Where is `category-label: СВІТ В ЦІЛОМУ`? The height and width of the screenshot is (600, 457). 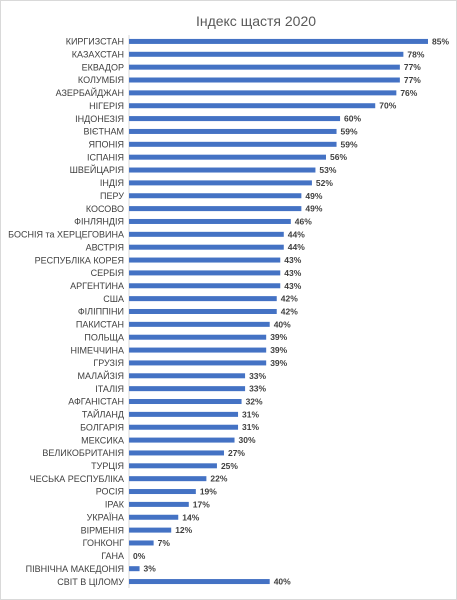
category-label: СВІТ В ЦІЛОМУ is located at coordinates (90, 582).